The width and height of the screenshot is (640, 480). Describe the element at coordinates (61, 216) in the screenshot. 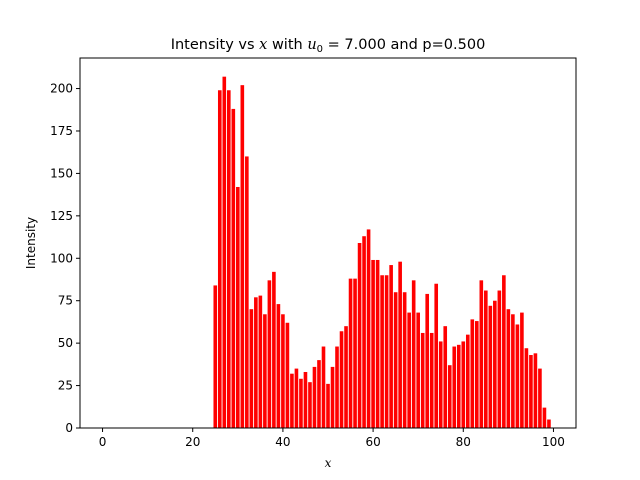

I see `y-tick-label: 125` at that location.